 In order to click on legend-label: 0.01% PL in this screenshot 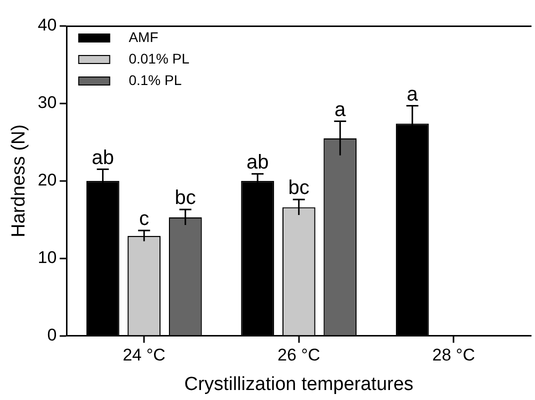, I will do `click(159, 58)`.